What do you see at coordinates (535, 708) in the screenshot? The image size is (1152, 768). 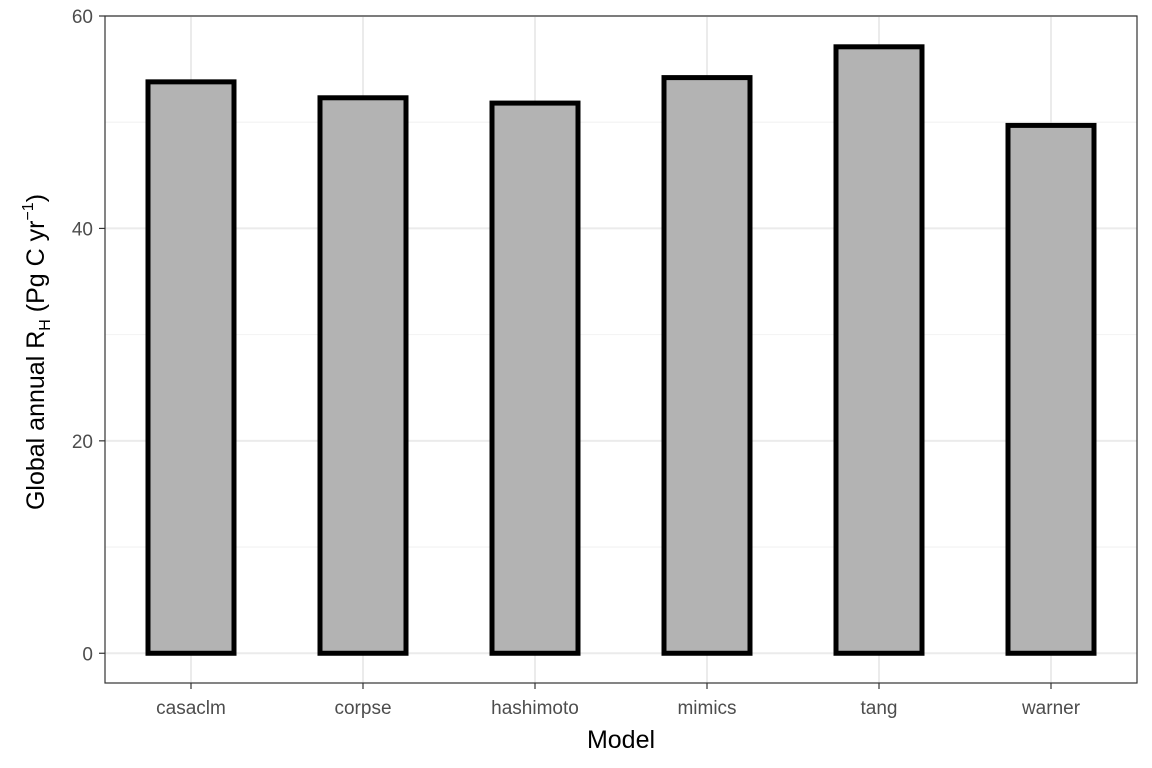 I see `x-tick-label-hashimoto: hashimoto` at bounding box center [535, 708].